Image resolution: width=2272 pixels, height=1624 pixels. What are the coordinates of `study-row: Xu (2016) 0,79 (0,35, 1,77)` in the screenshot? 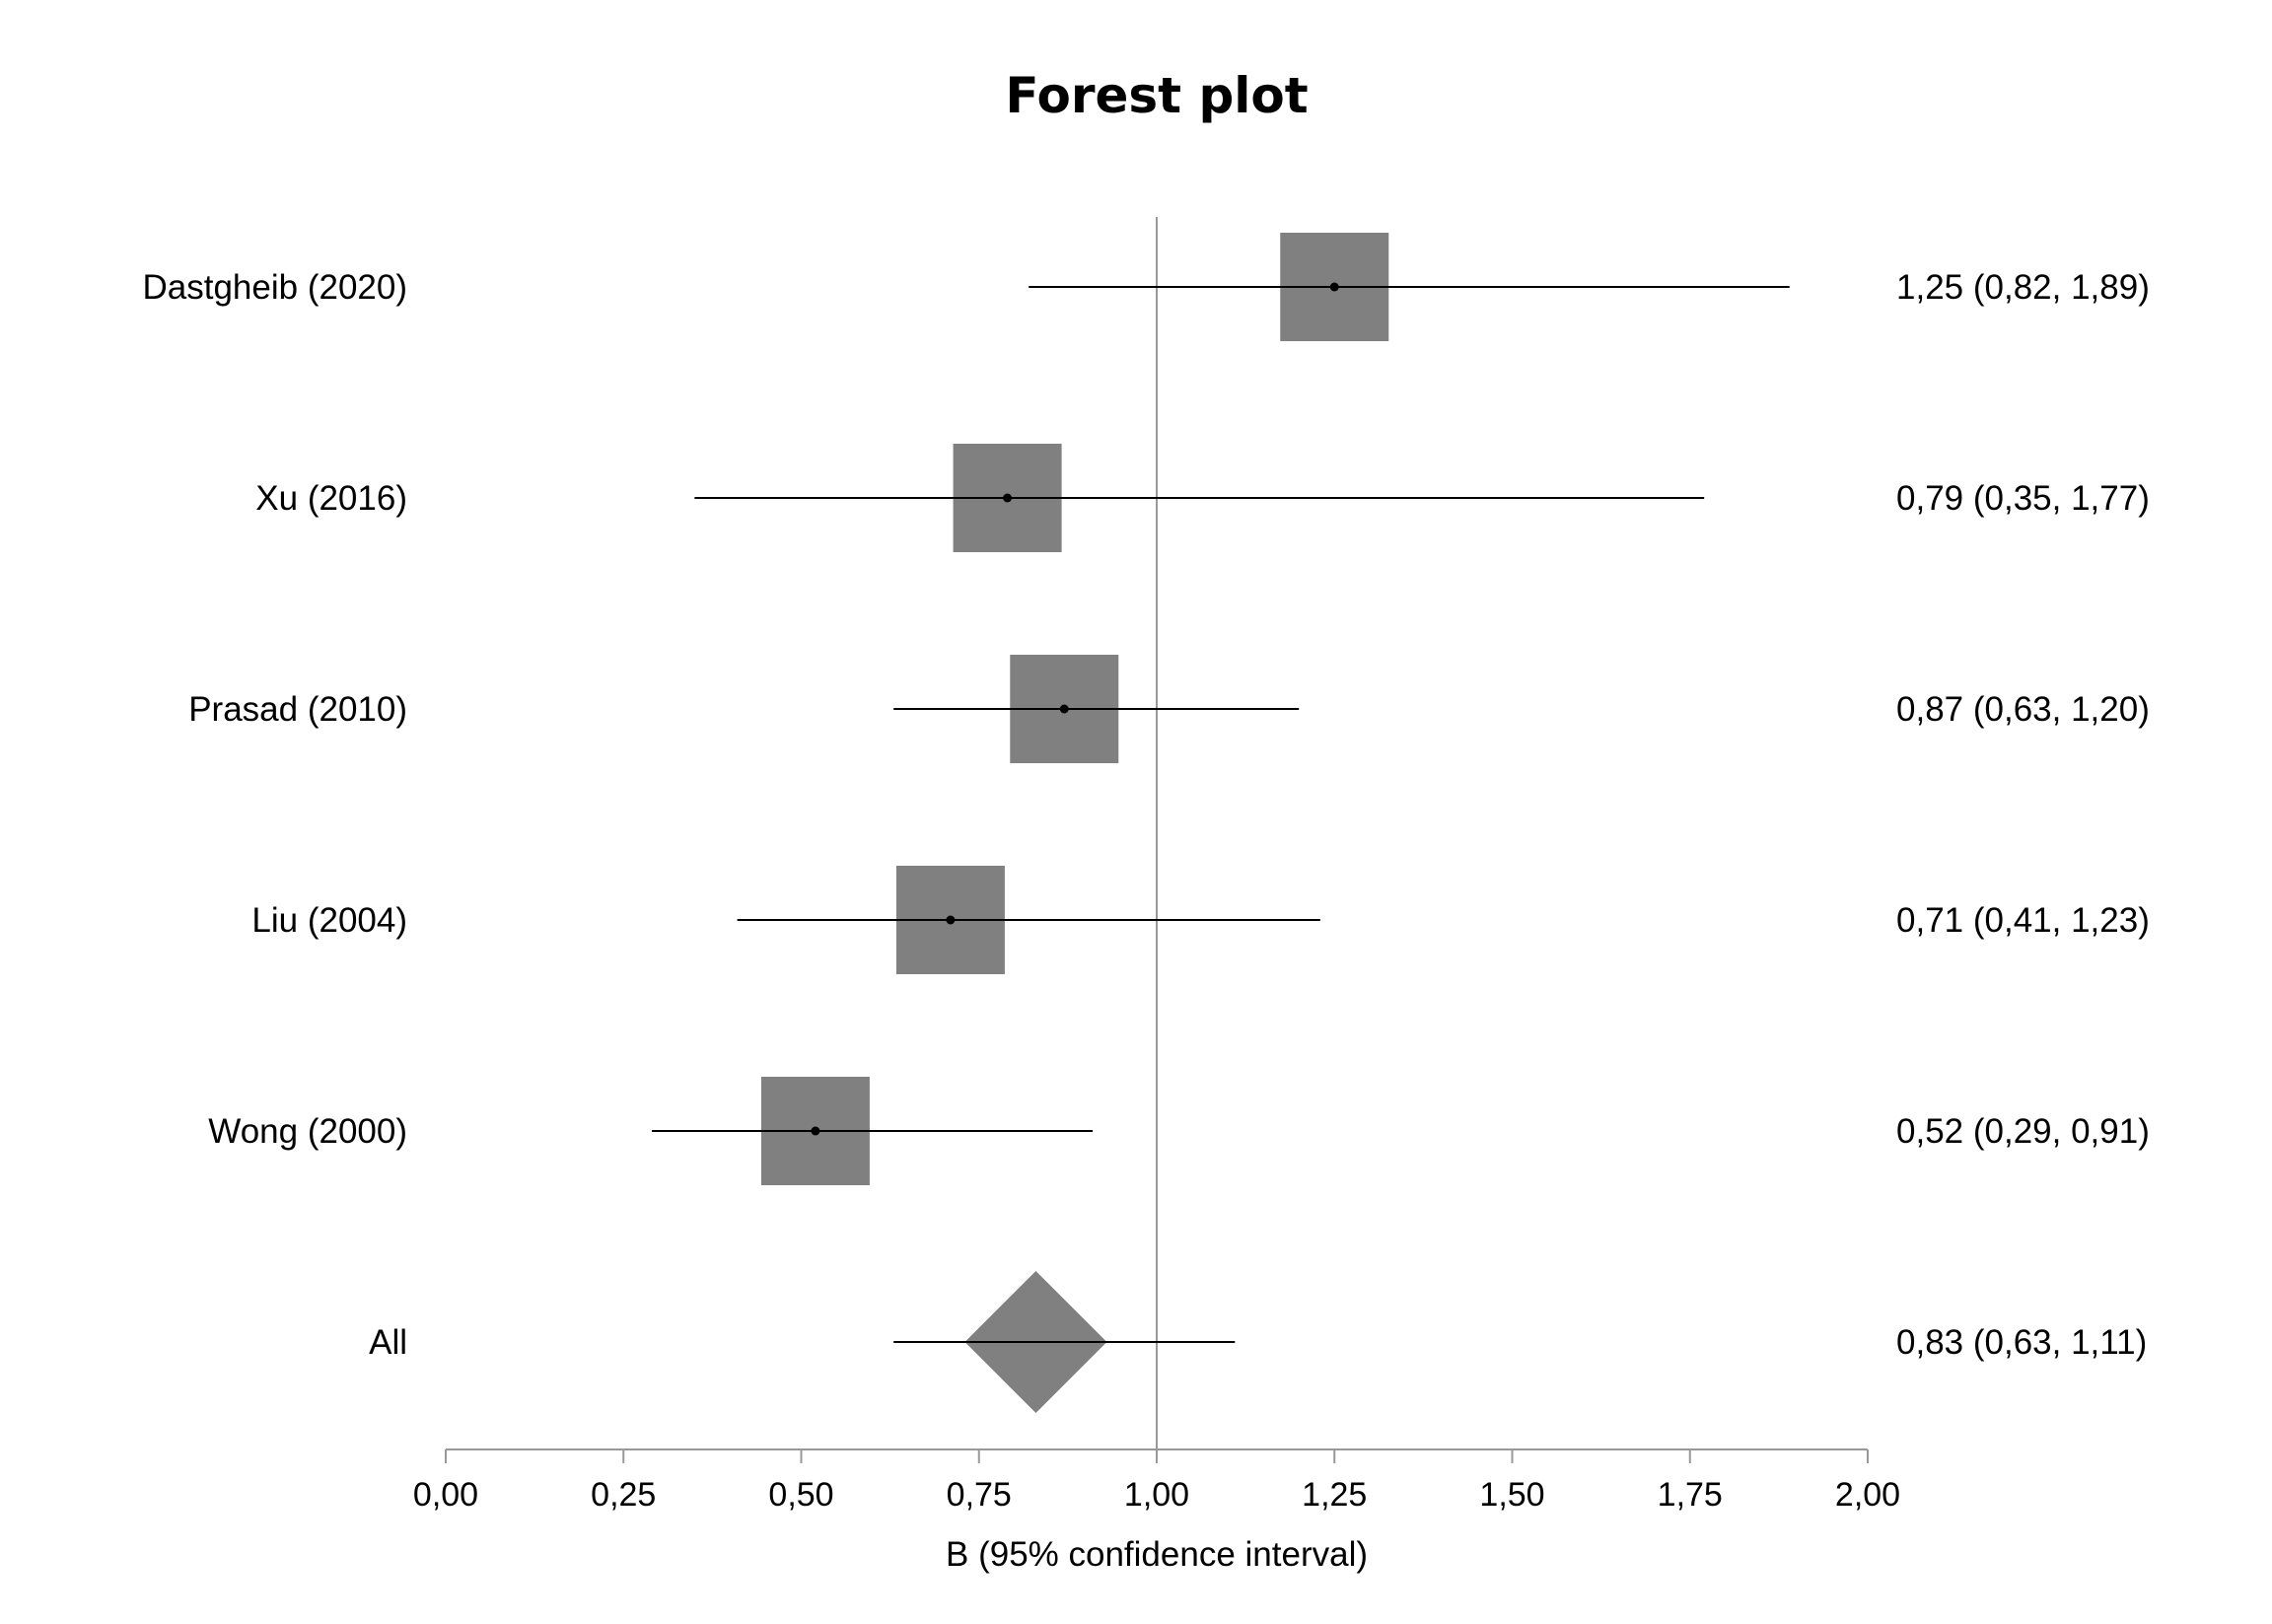 It's located at (1202, 498).